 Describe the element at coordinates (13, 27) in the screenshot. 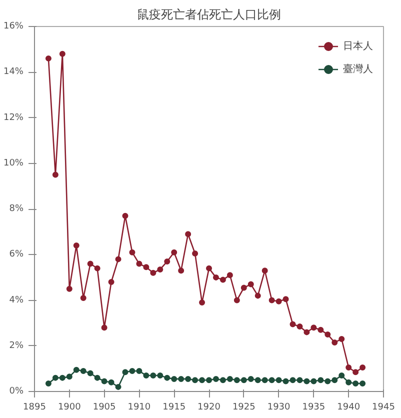

I see `y-tick-label: 16%` at that location.